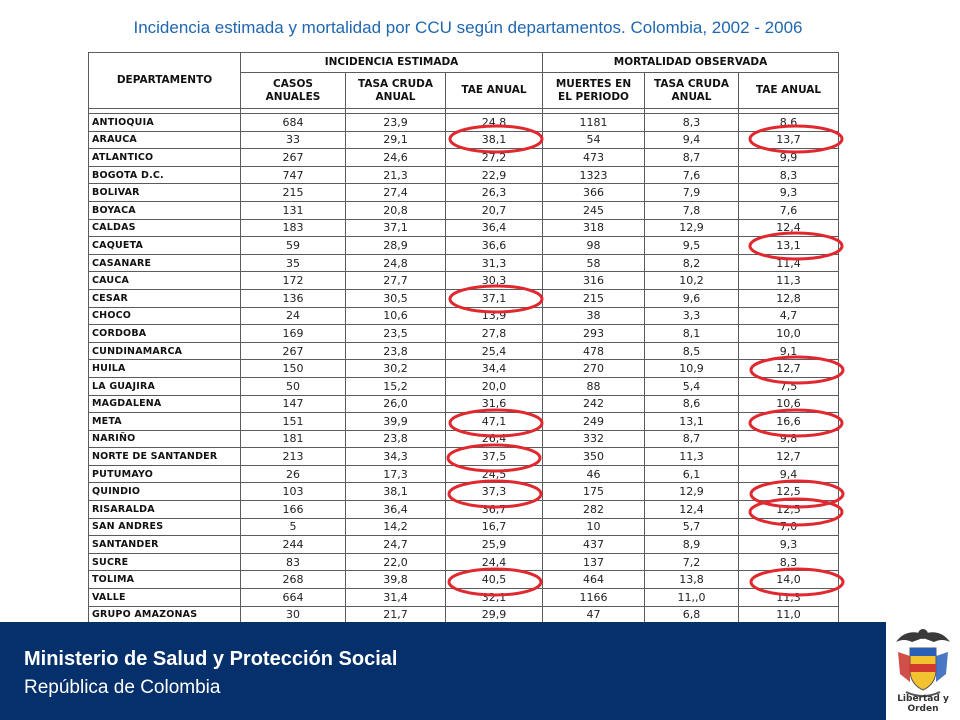  I want to click on department-cell: CHOCO, so click(164, 316).